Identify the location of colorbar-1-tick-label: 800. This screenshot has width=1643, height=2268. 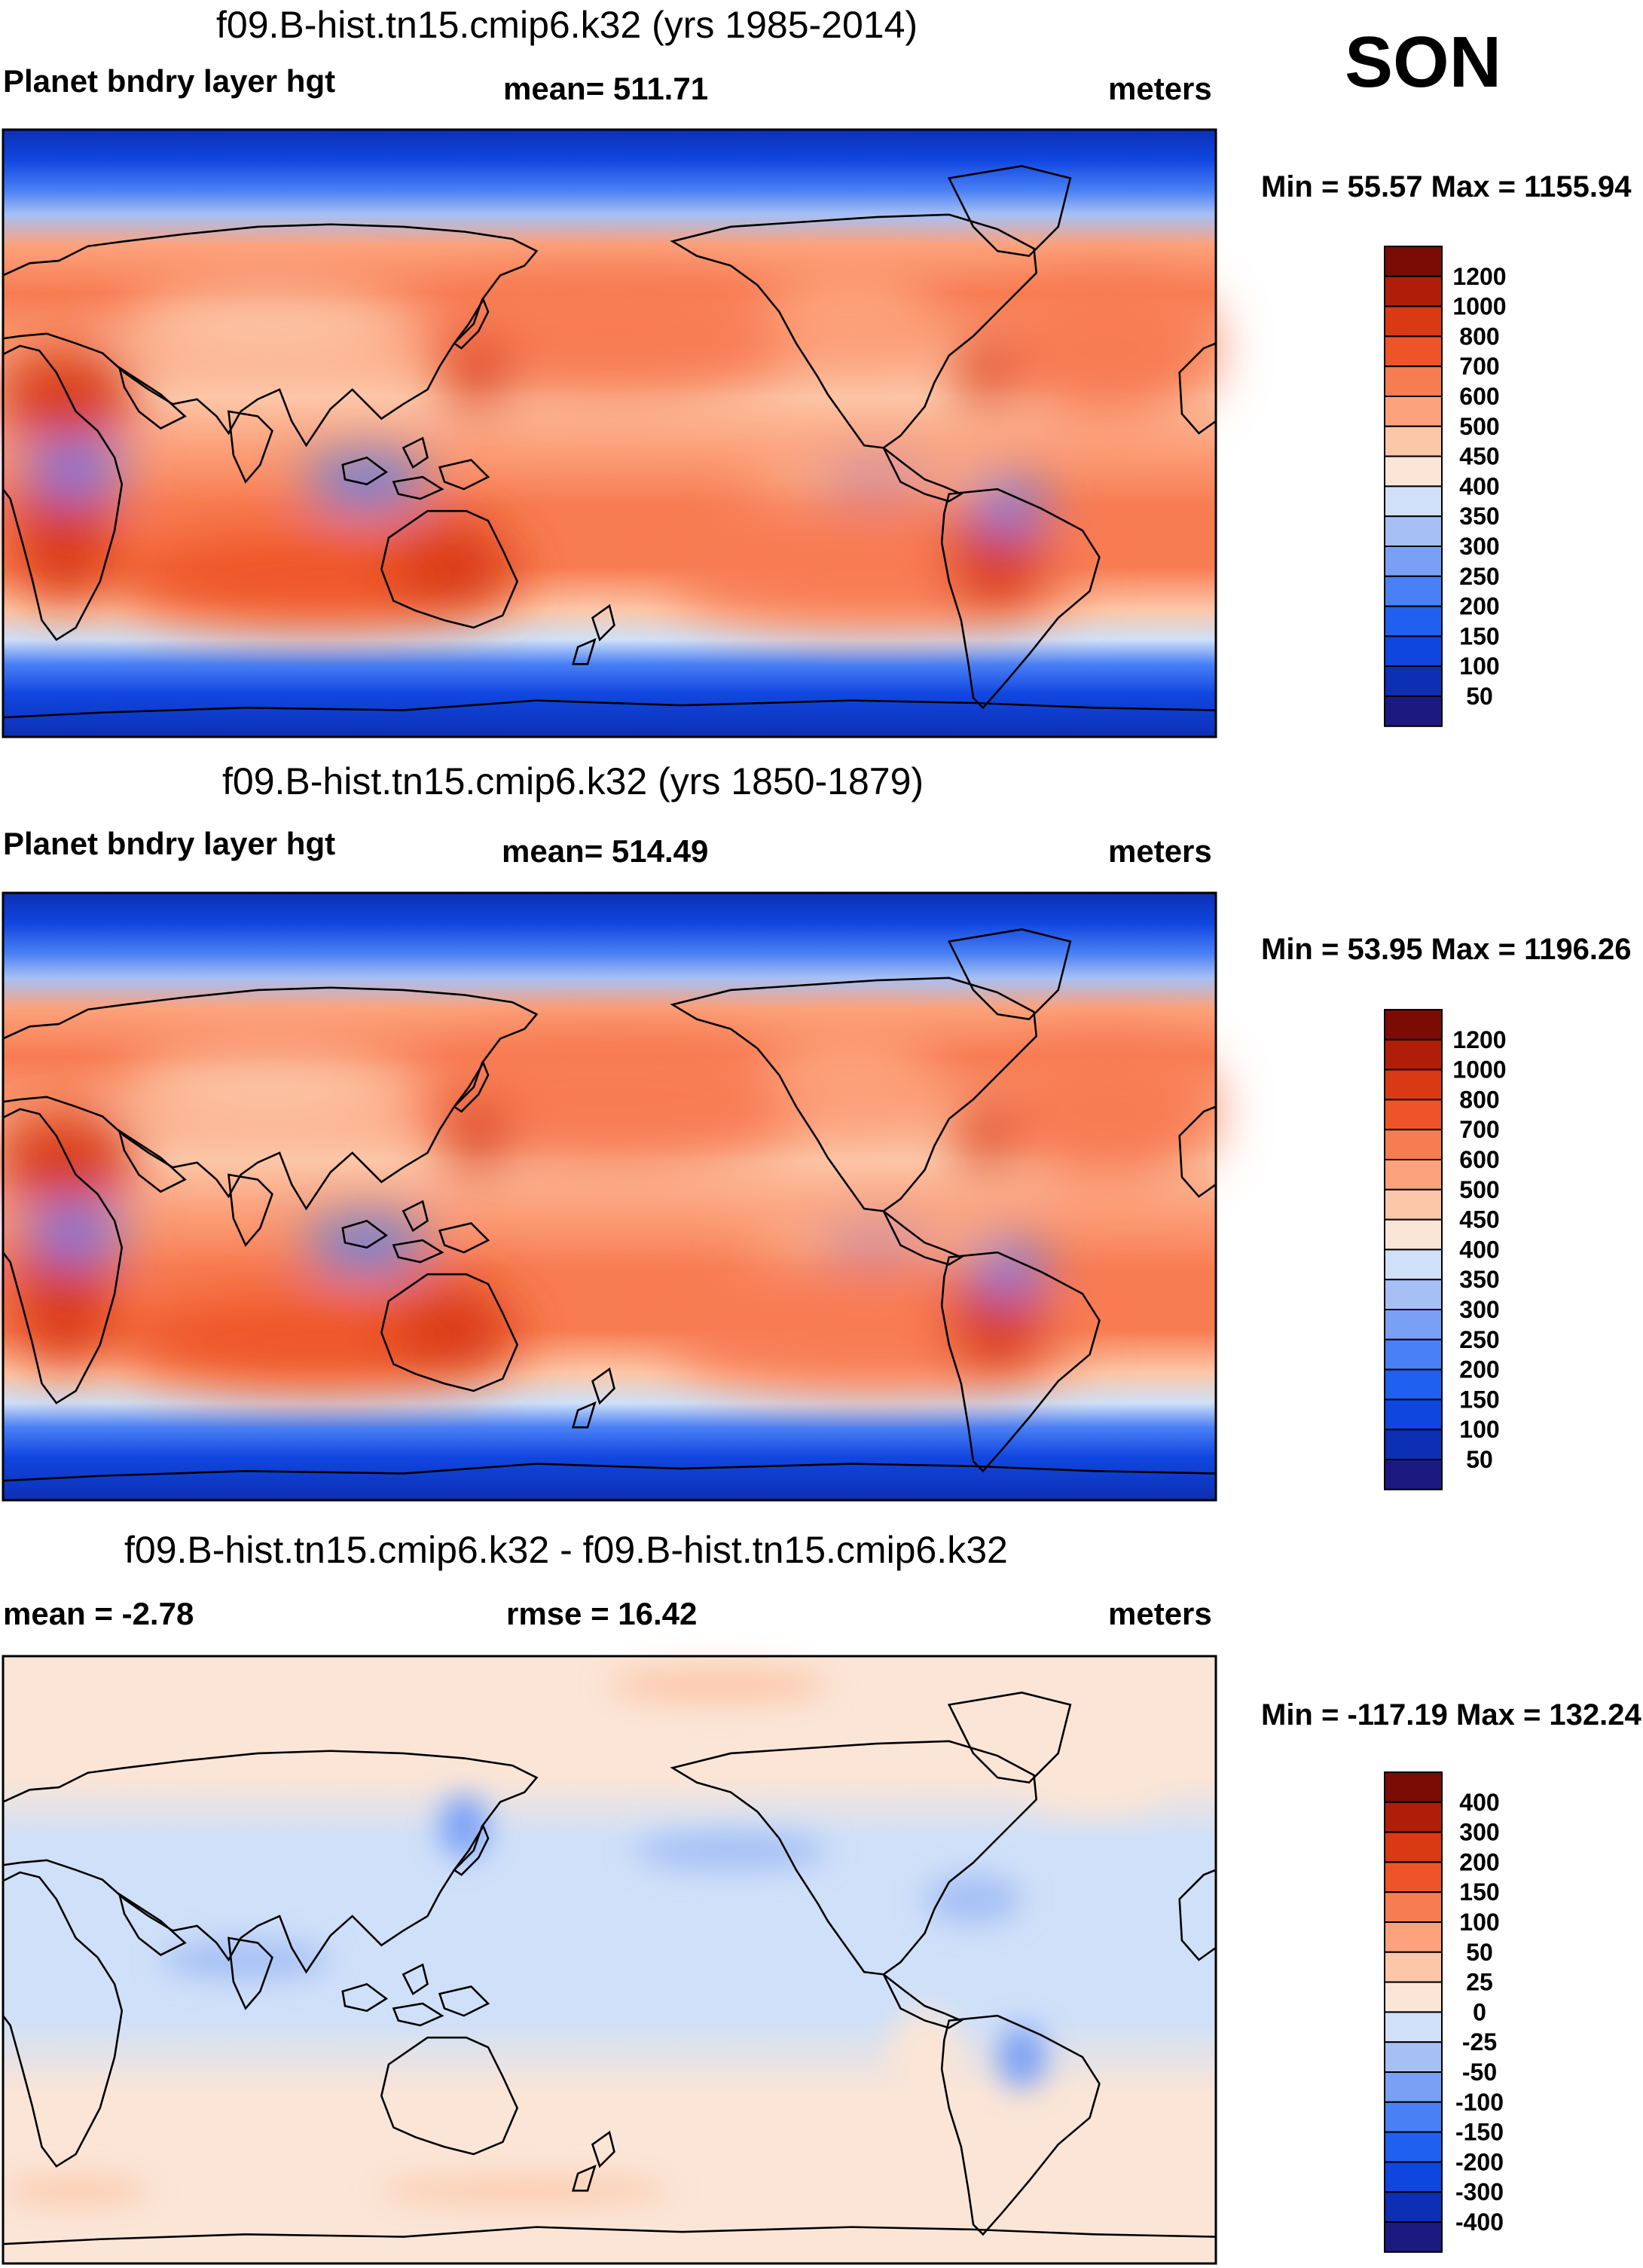
(1479, 336).